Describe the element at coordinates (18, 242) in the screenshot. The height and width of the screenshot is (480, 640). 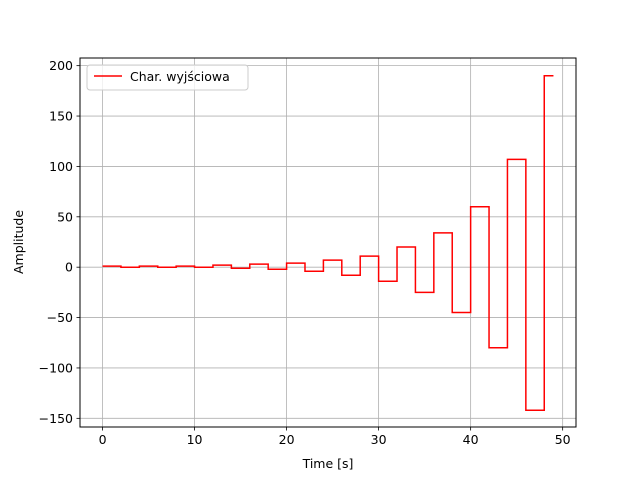
I see `y-axis-label: Amplitude` at that location.